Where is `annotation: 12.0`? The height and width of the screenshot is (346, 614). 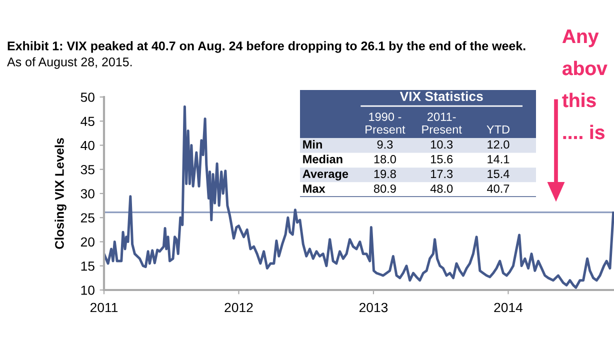
annotation: 12.0 is located at coordinates (499, 144).